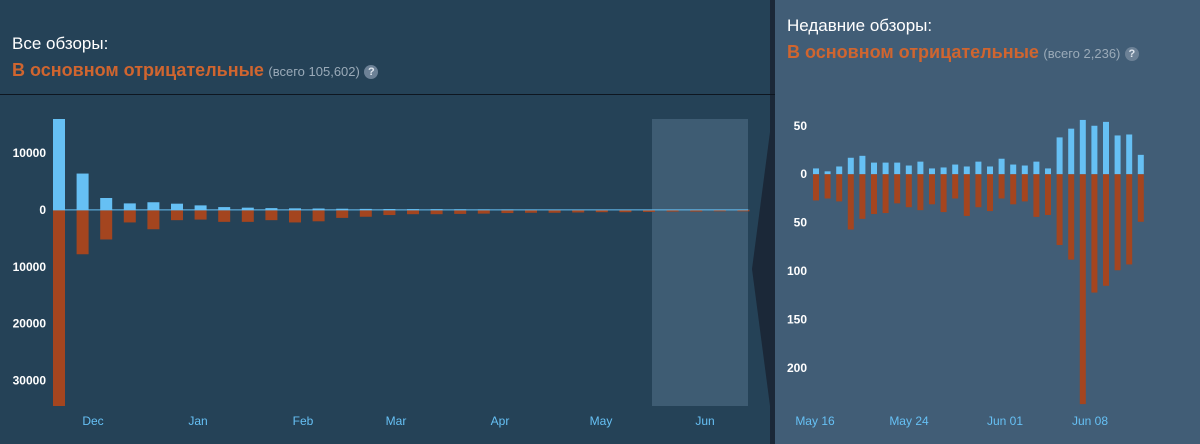  Describe the element at coordinates (700, 262) in the screenshot. I see `selection-highlight` at that location.